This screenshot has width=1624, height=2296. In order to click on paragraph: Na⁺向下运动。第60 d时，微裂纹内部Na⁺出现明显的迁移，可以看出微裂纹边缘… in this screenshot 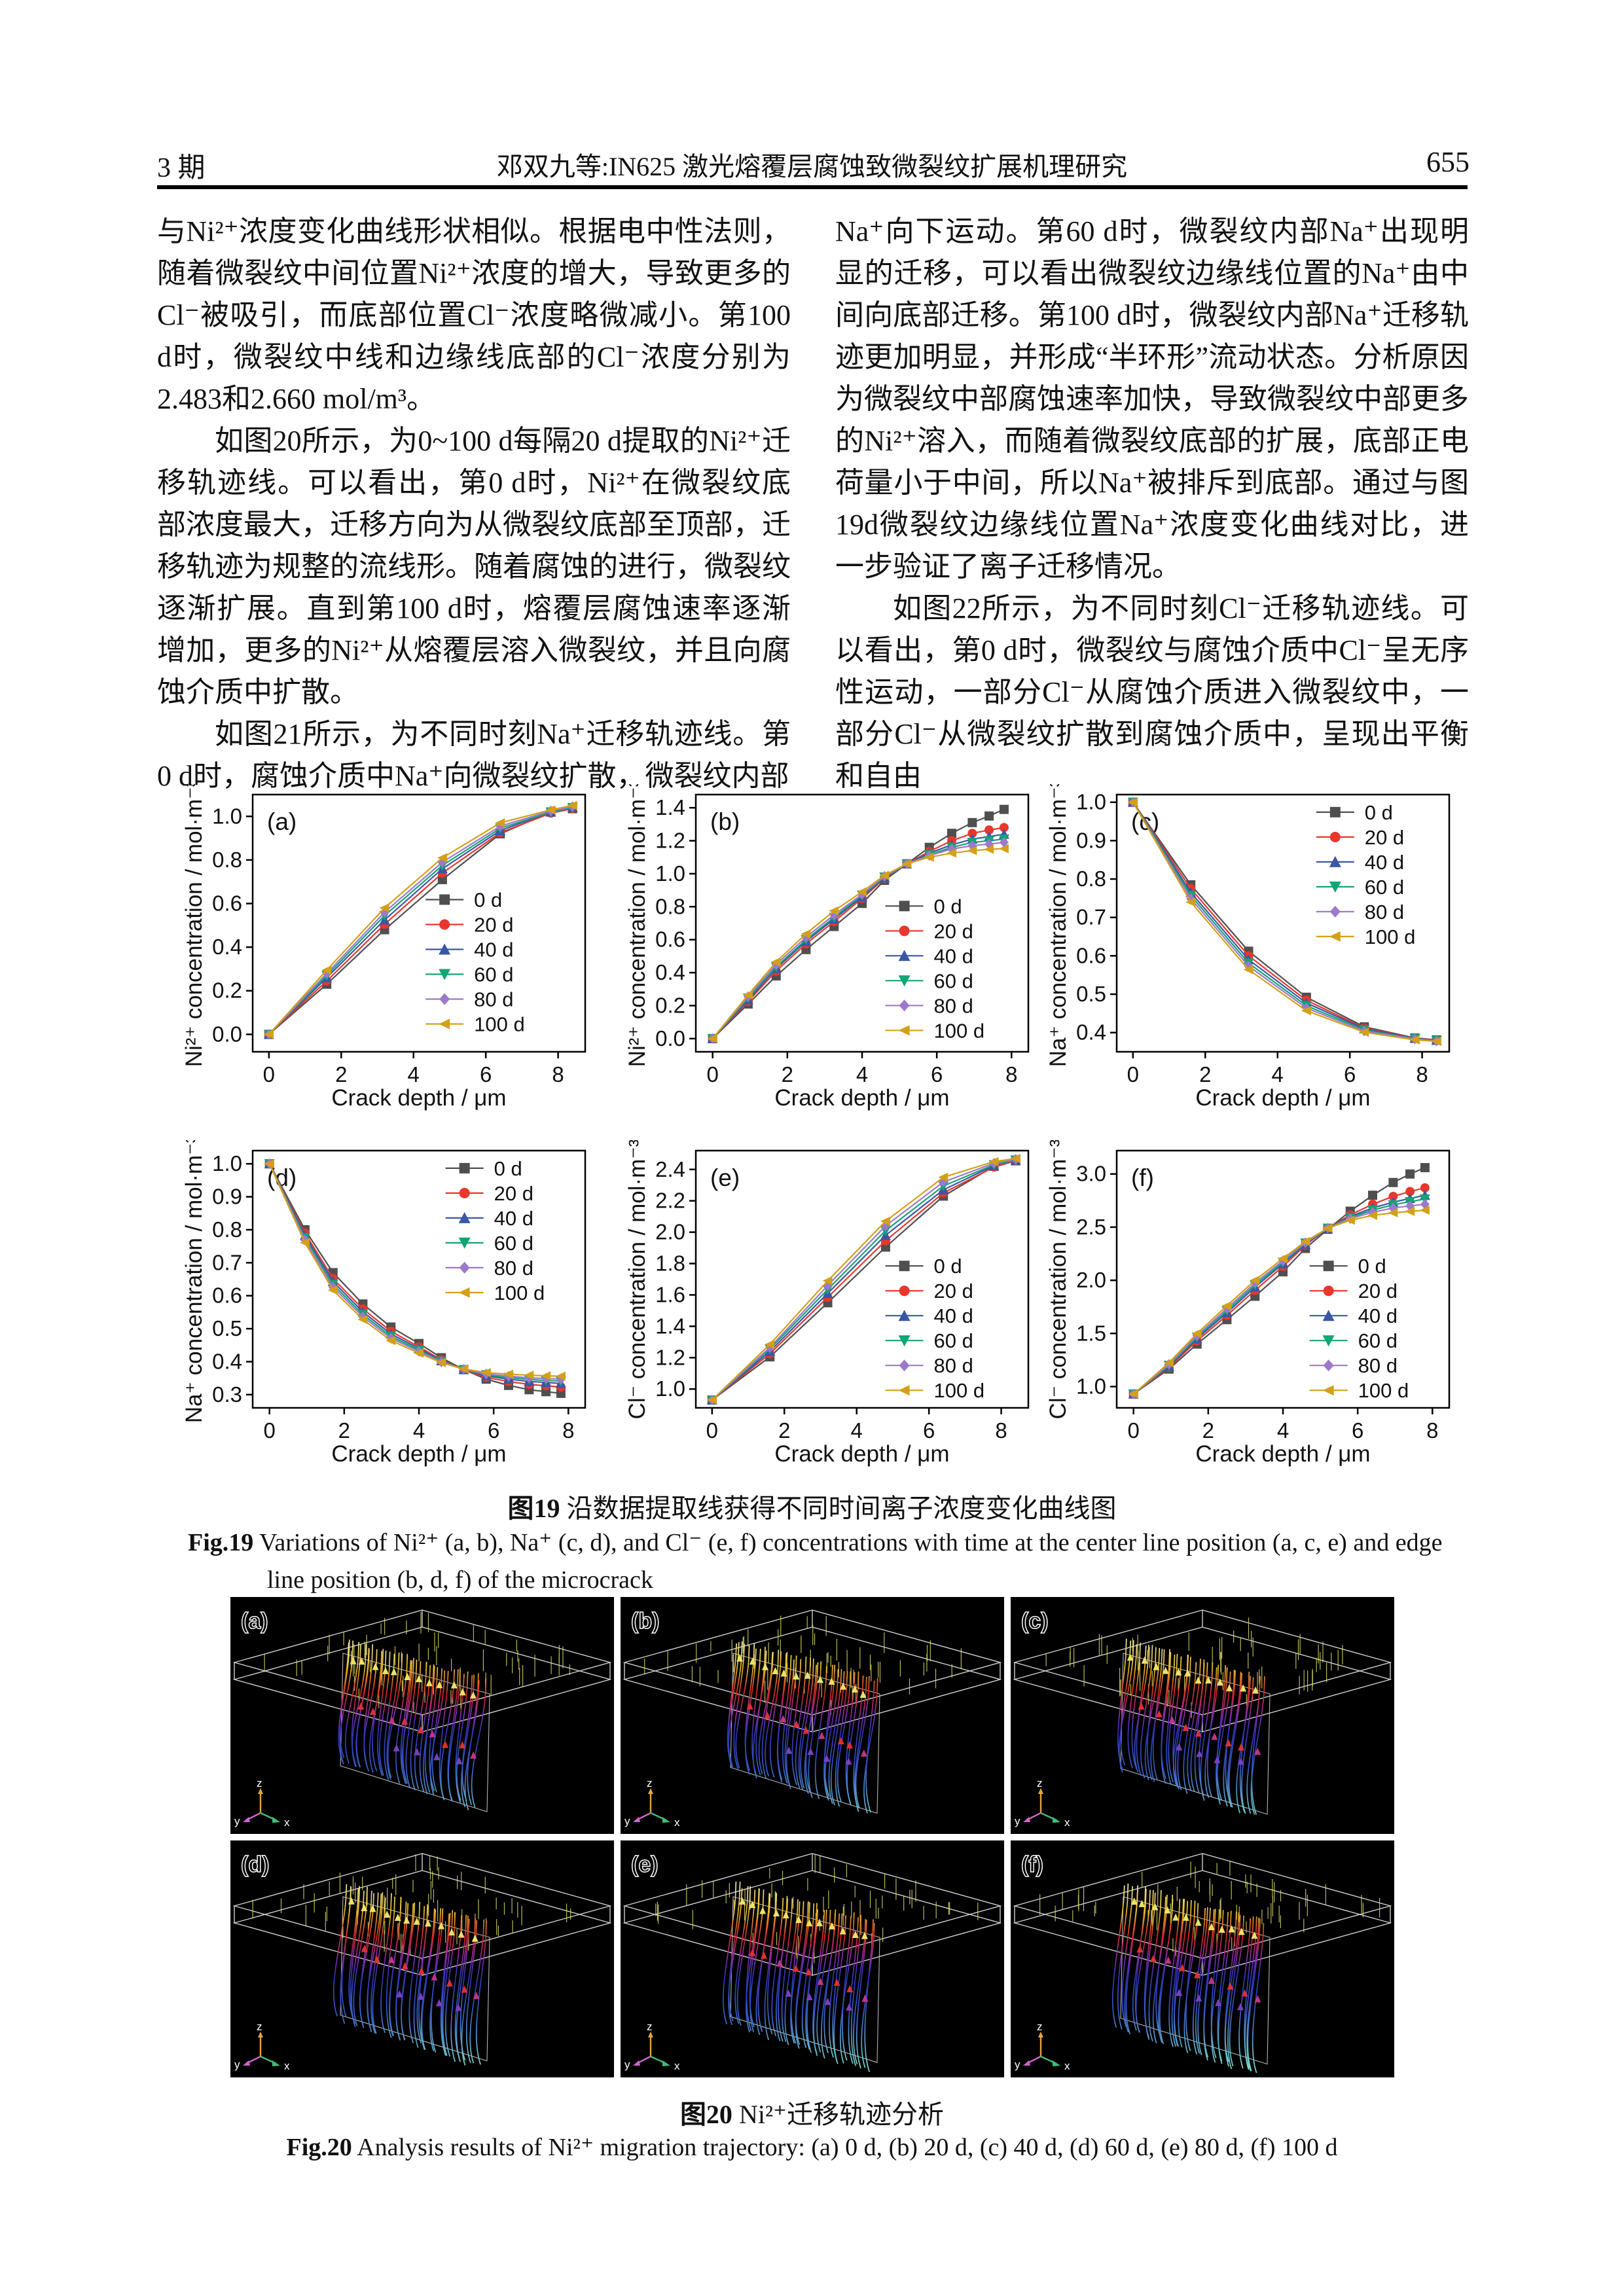, I will do `click(1152, 399)`.